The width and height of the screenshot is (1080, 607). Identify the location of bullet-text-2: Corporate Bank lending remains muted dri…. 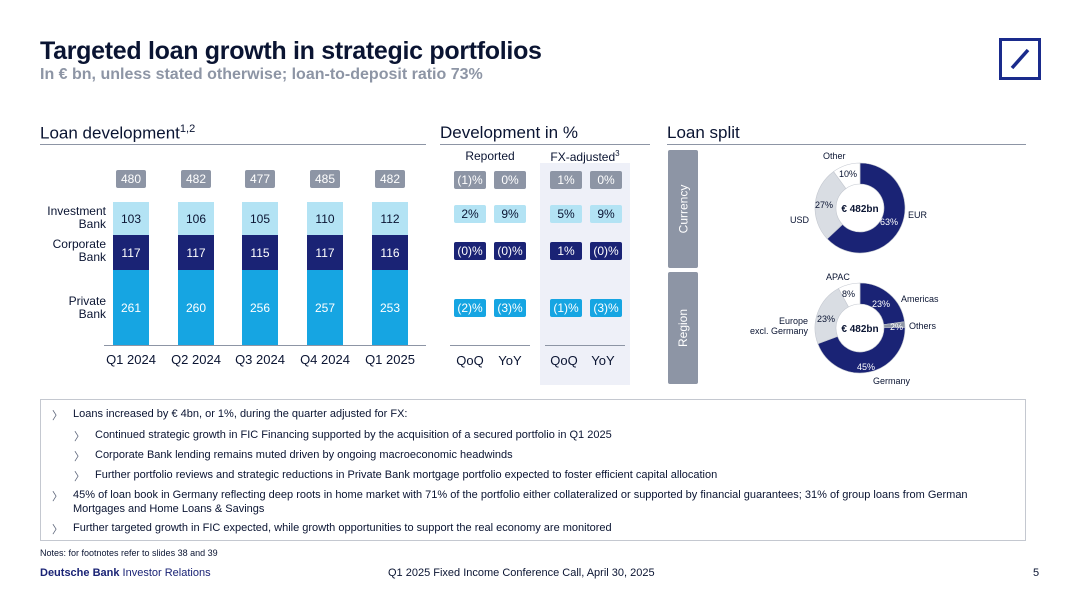
(304, 455).